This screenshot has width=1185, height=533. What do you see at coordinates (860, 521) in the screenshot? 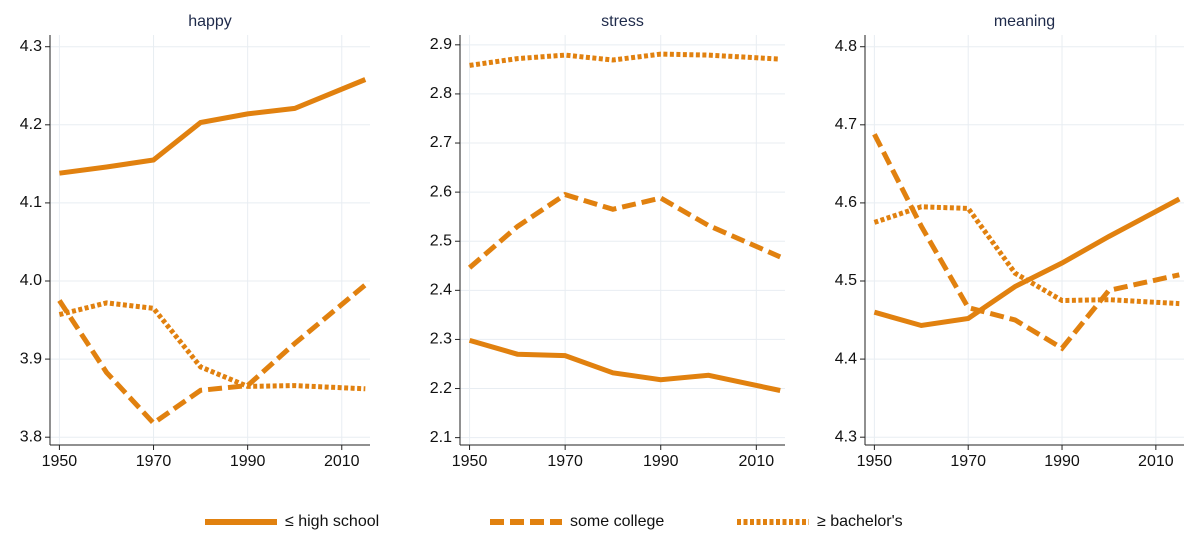
I see `legend-label: ≥ bachelor's` at bounding box center [860, 521].